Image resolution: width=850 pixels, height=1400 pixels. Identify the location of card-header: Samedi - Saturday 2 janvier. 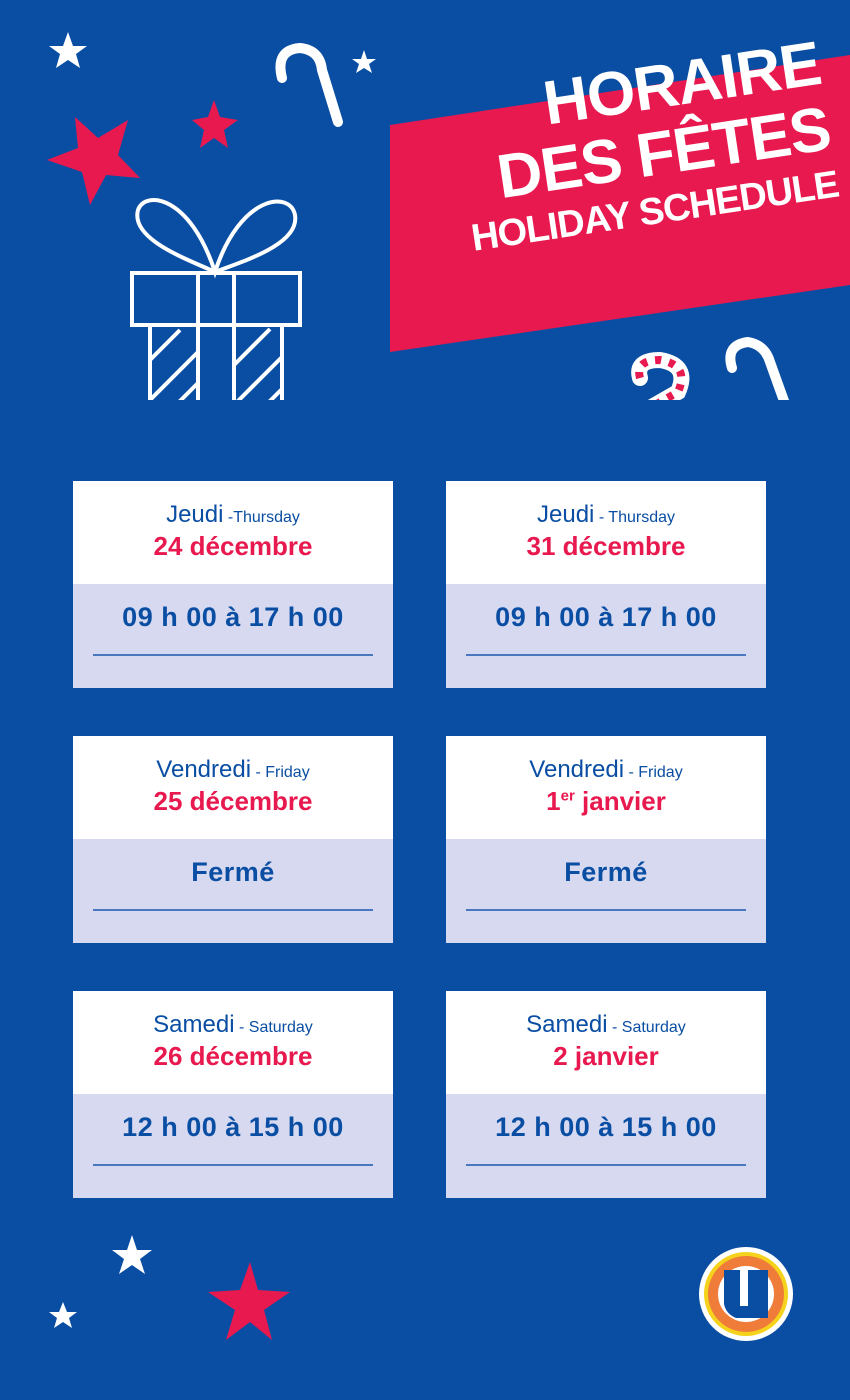
(606, 1042).